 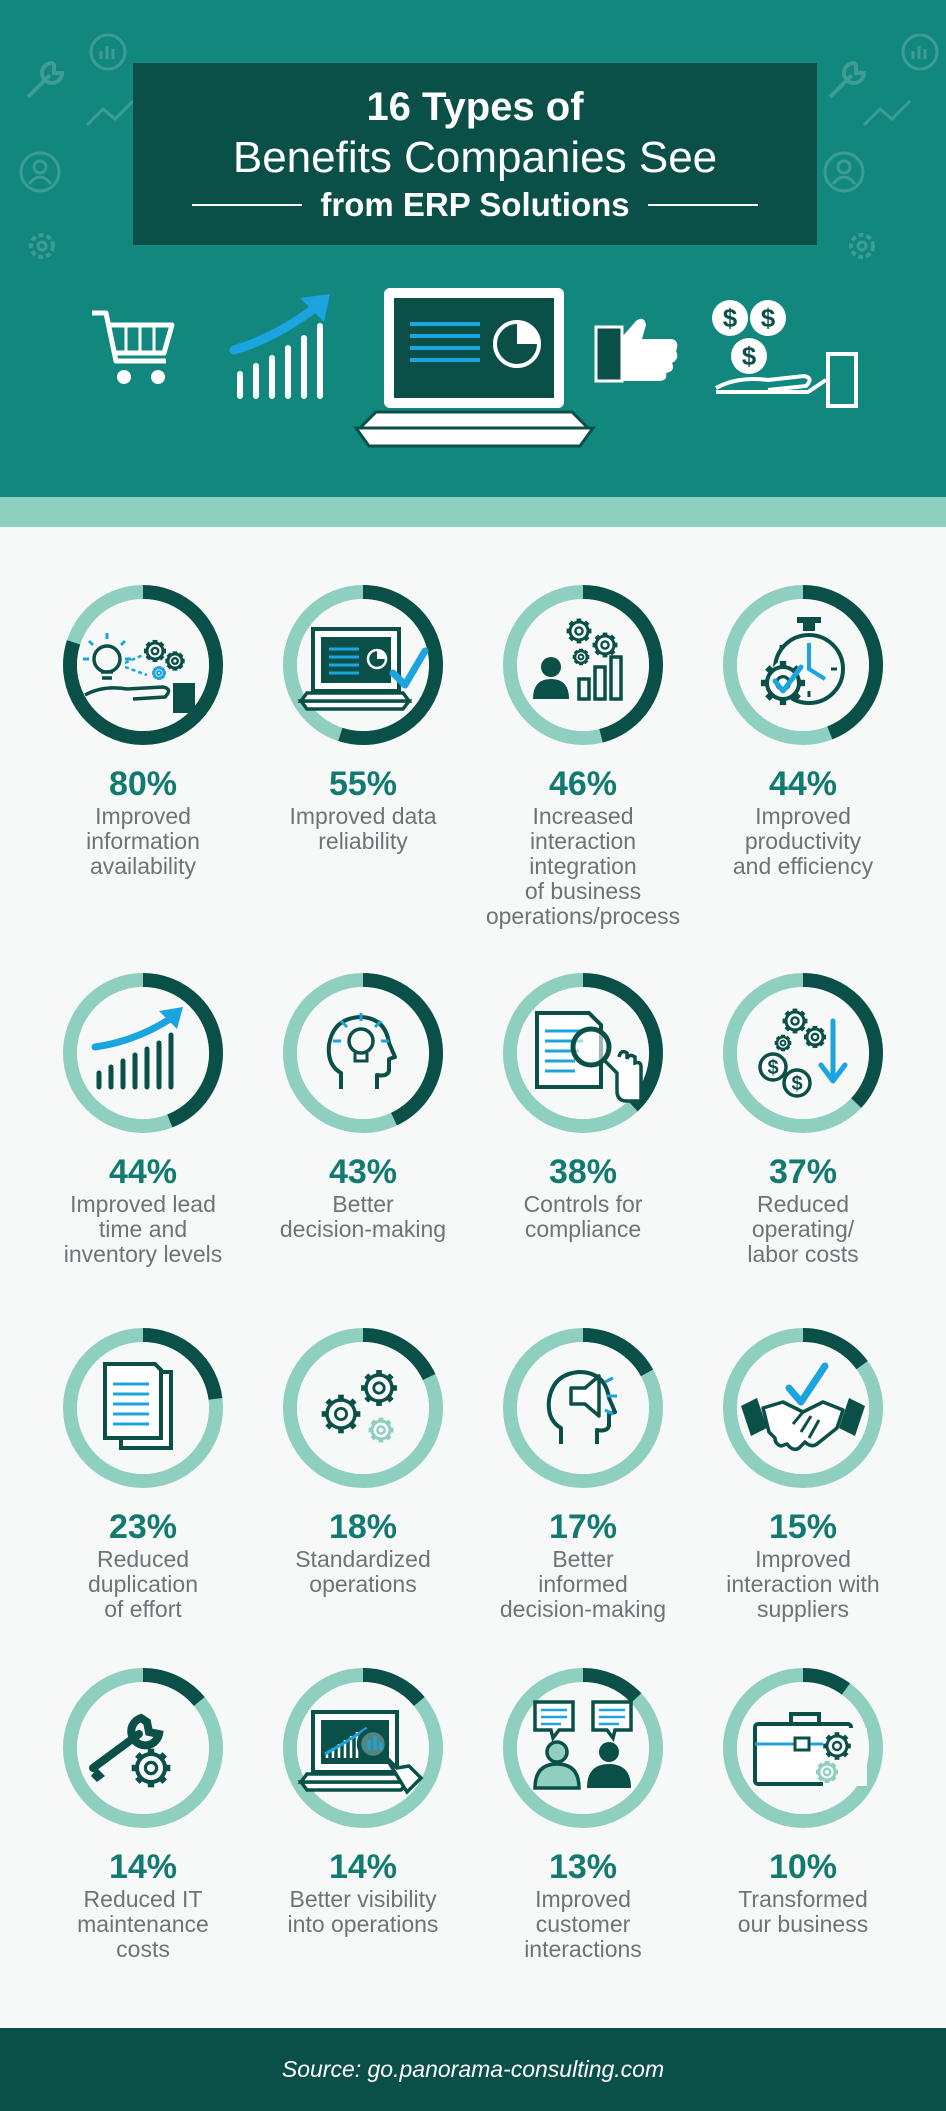 I want to click on benefit-label-line: productivity, so click(x=803, y=841).